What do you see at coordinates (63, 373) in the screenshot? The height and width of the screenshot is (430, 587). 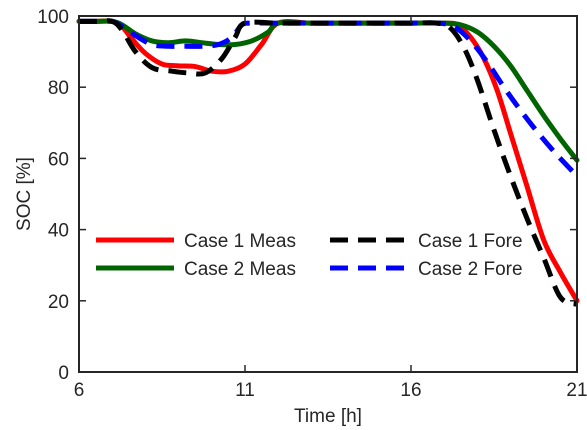 I see `y-tick-label: 0` at bounding box center [63, 373].